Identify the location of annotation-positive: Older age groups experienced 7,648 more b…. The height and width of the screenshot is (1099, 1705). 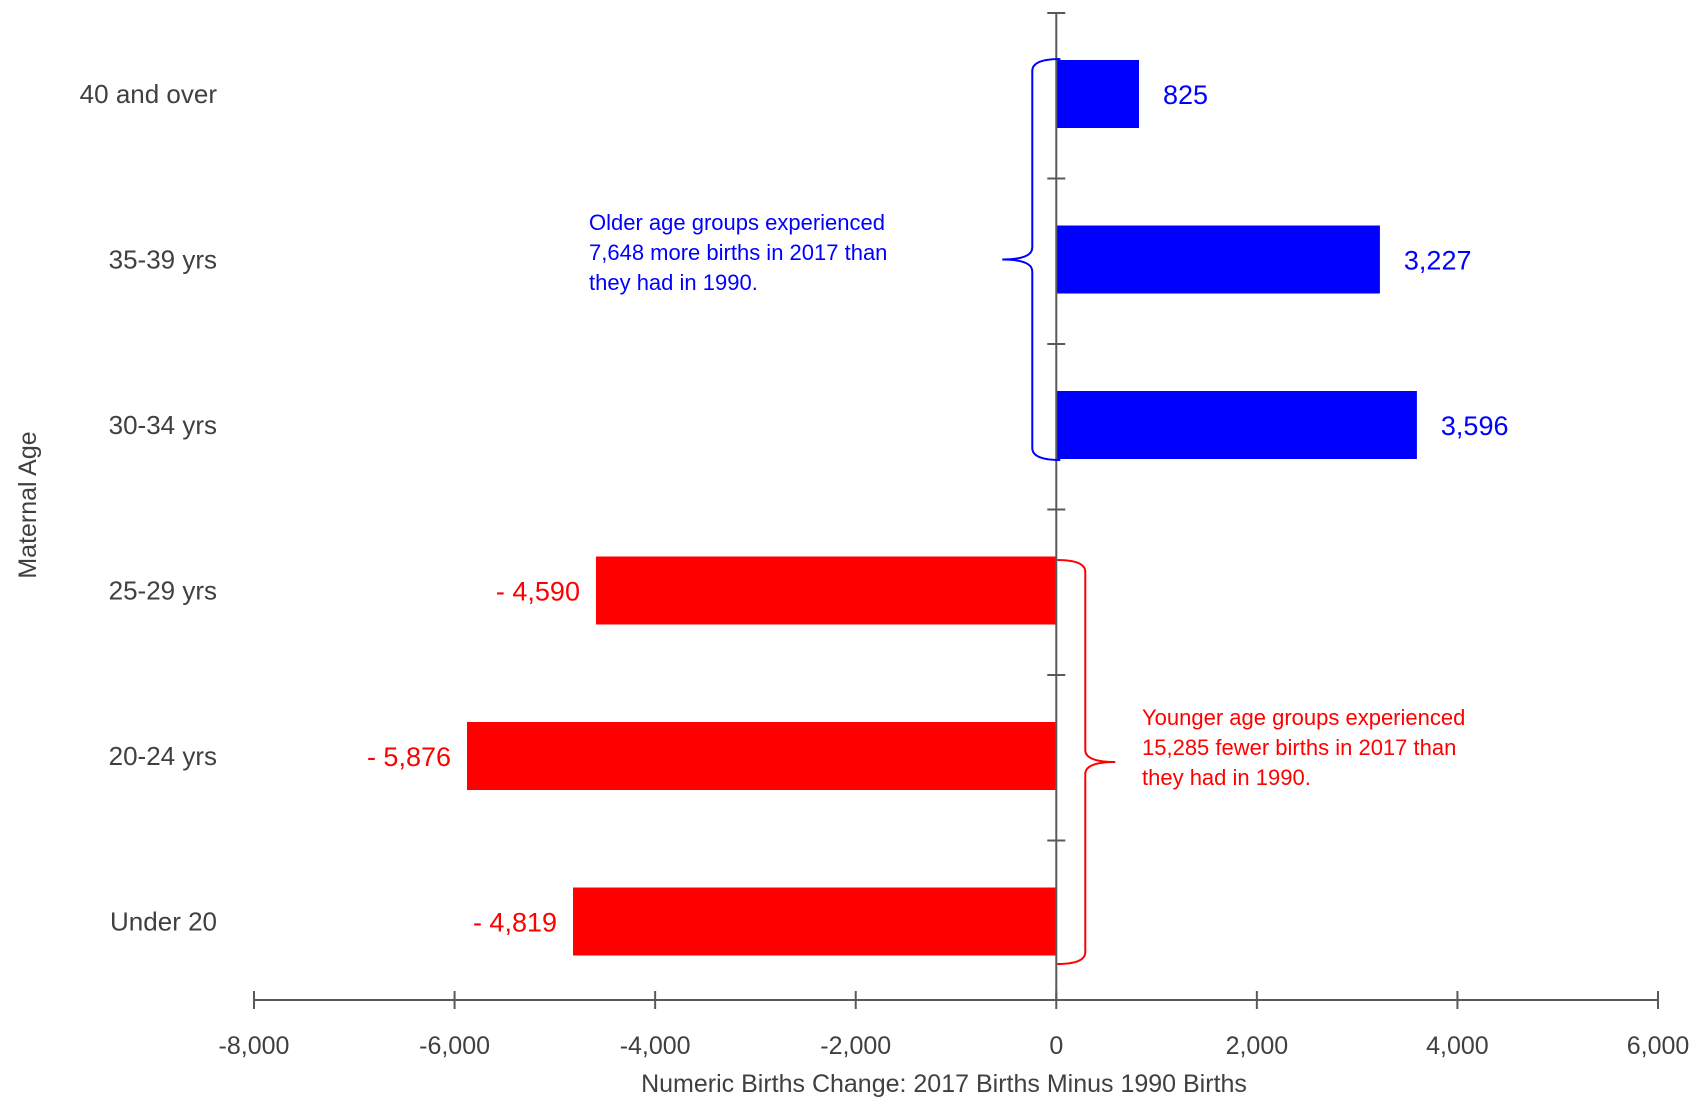
(738, 252).